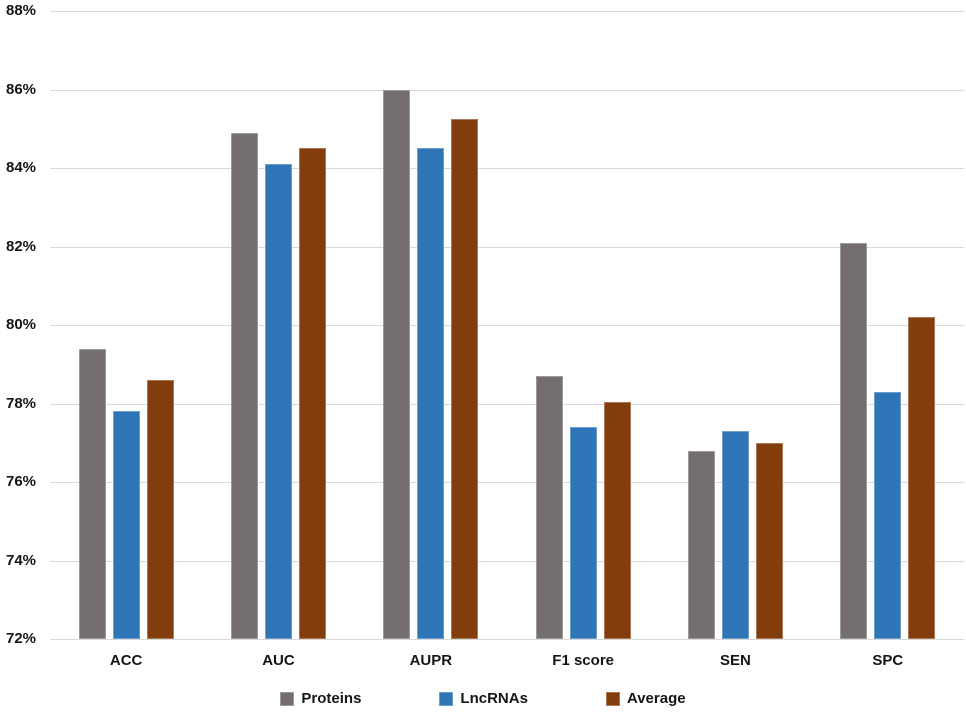 This screenshot has height=717, width=966. I want to click on bar-lncrnas-spc, so click(888, 515).